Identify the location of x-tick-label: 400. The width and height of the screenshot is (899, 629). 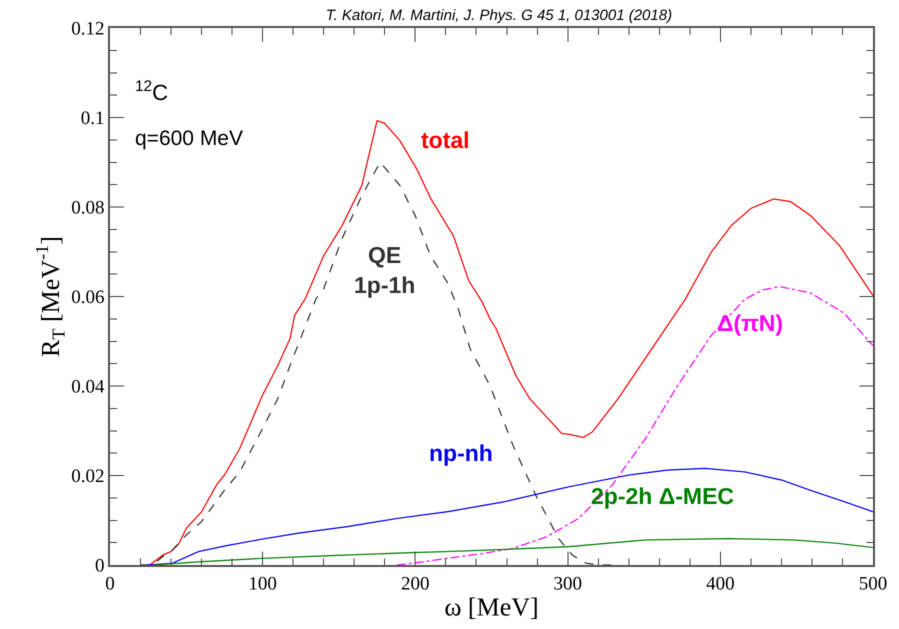
(720, 584).